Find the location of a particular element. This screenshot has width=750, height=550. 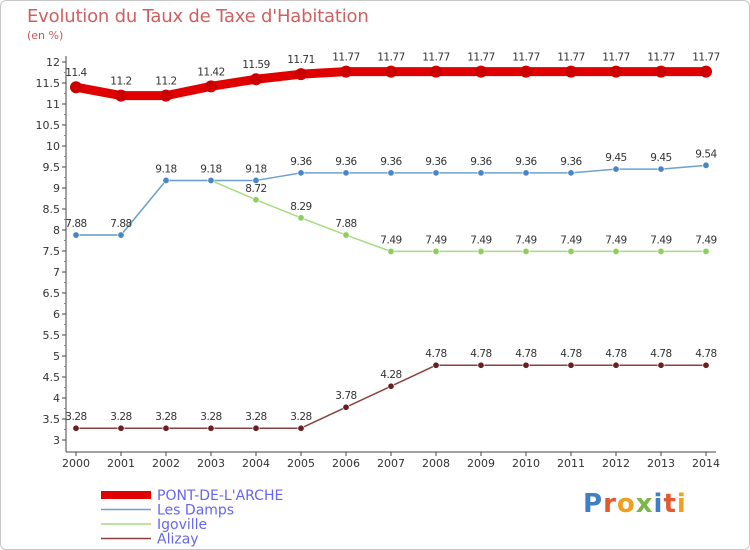

logo-letter: r is located at coordinates (610, 504).